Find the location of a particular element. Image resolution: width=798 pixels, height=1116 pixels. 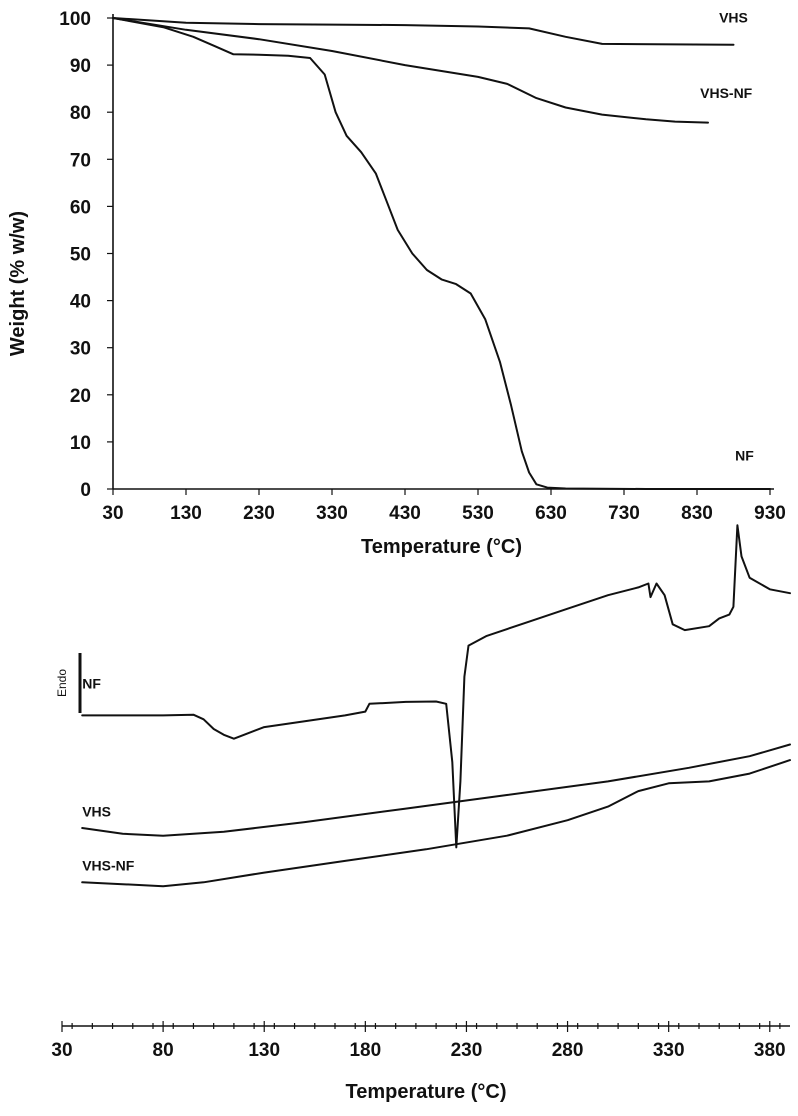

tga-x-tick-label: 130 is located at coordinates (186, 513).